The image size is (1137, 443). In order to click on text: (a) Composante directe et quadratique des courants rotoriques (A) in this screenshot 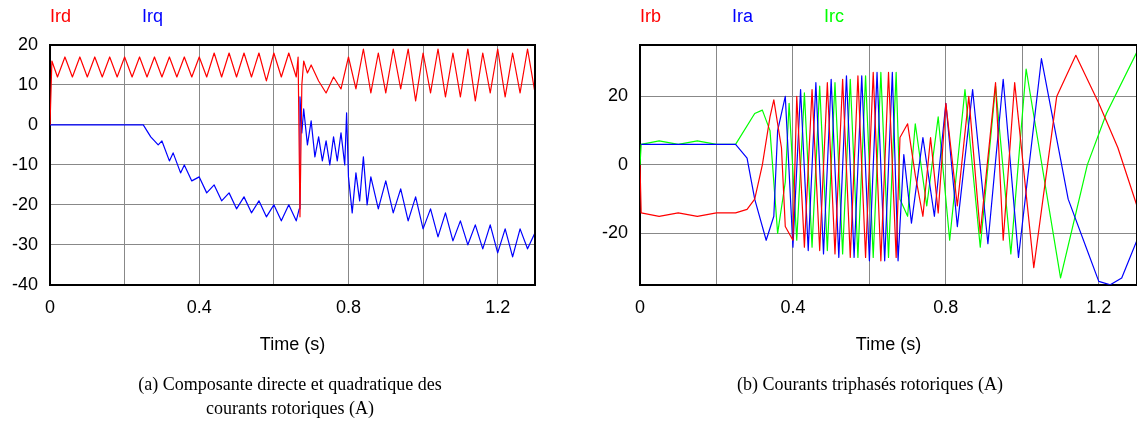, I will do `click(290, 396)`.